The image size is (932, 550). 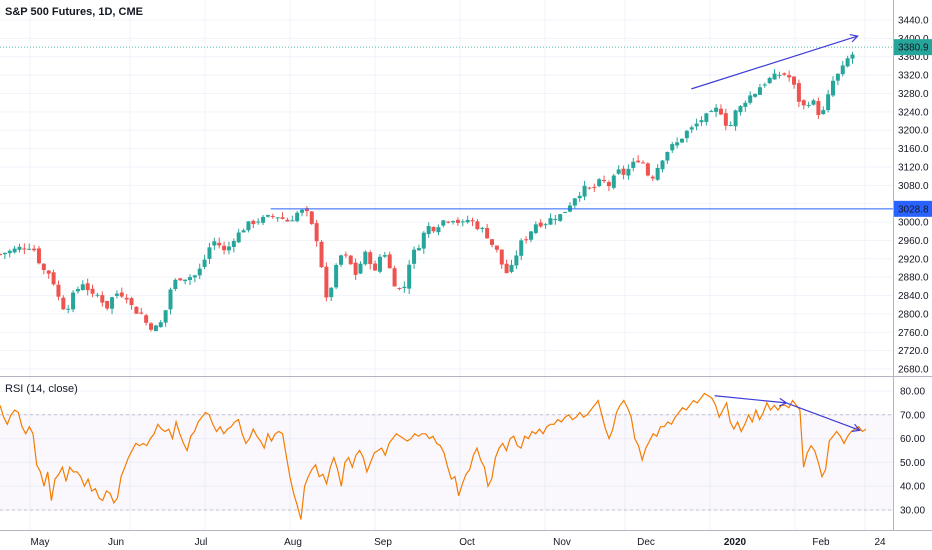 What do you see at coordinates (913, 149) in the screenshot?
I see `price-tick-label: 3160.0` at bounding box center [913, 149].